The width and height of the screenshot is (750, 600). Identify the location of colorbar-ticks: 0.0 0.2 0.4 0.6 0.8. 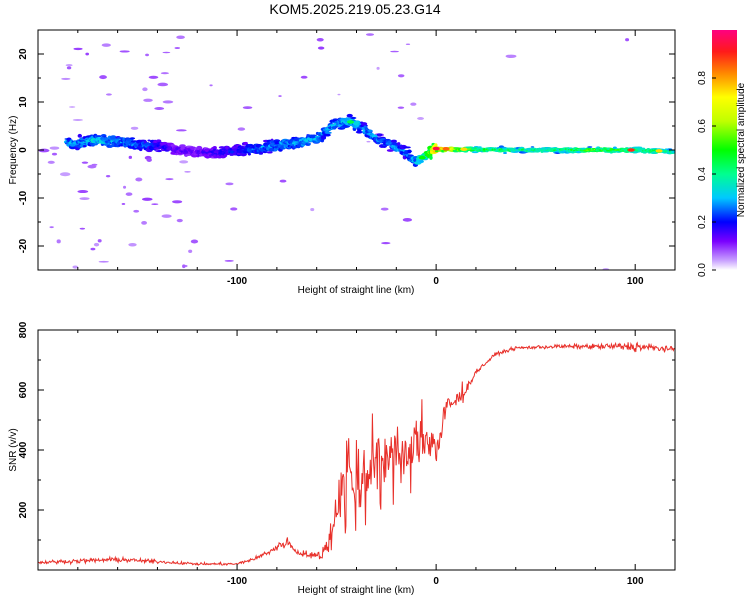
(706, 174).